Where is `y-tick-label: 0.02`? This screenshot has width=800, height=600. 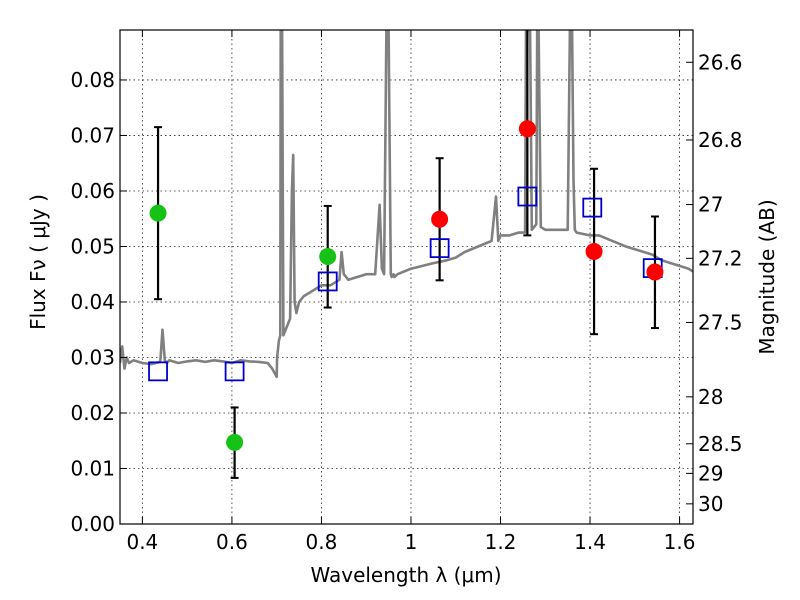 y-tick-label: 0.02 is located at coordinates (92, 413).